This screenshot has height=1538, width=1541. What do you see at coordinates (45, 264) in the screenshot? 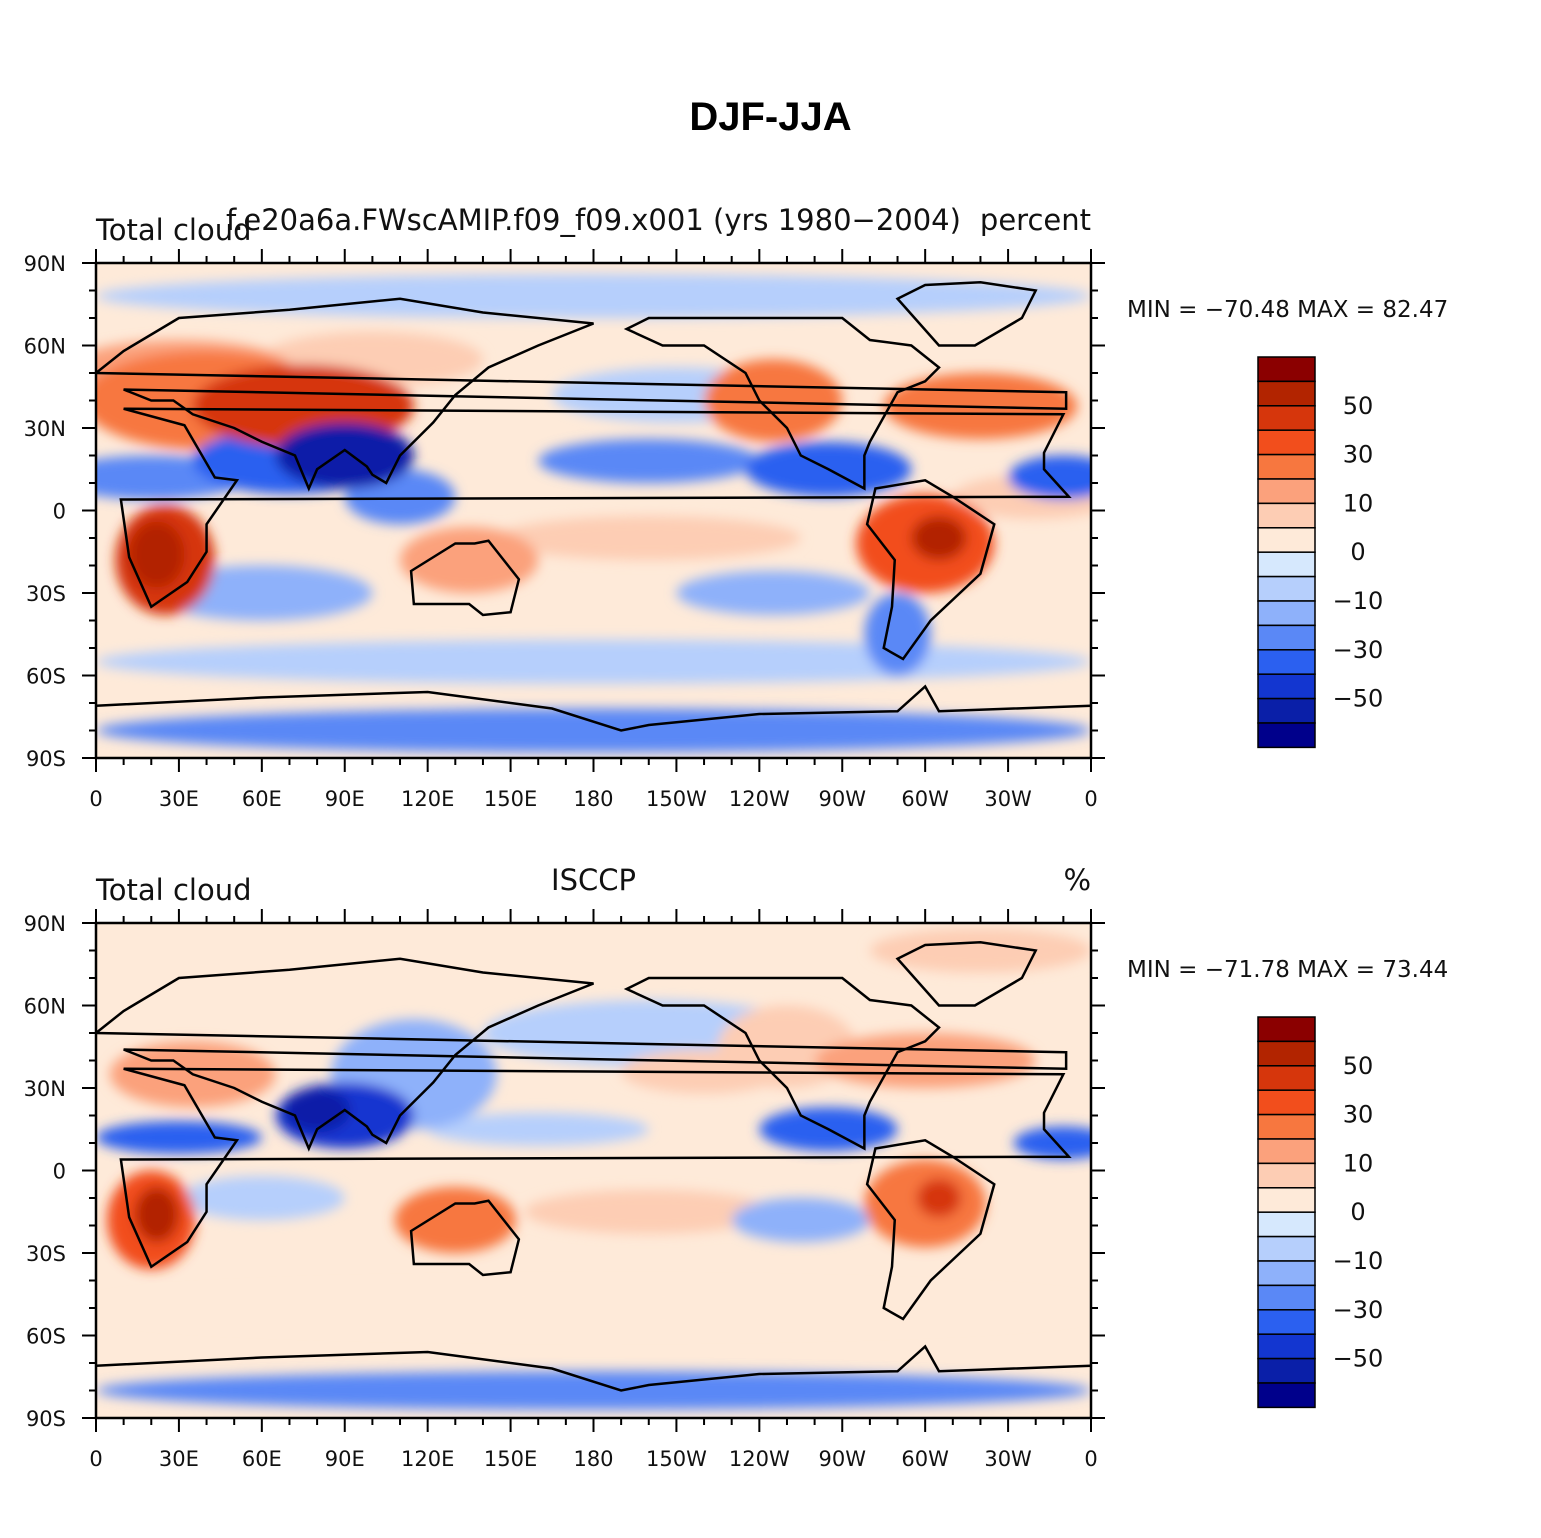
I see `lat-tick-label: 90N` at bounding box center [45, 264].